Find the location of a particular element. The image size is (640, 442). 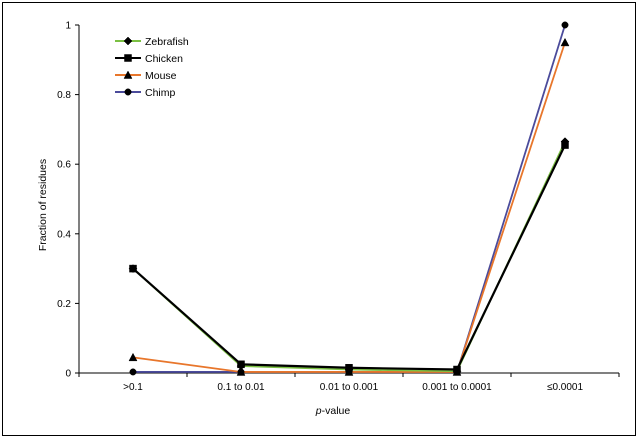

legend-marker-mouse is located at coordinates (128, 74).